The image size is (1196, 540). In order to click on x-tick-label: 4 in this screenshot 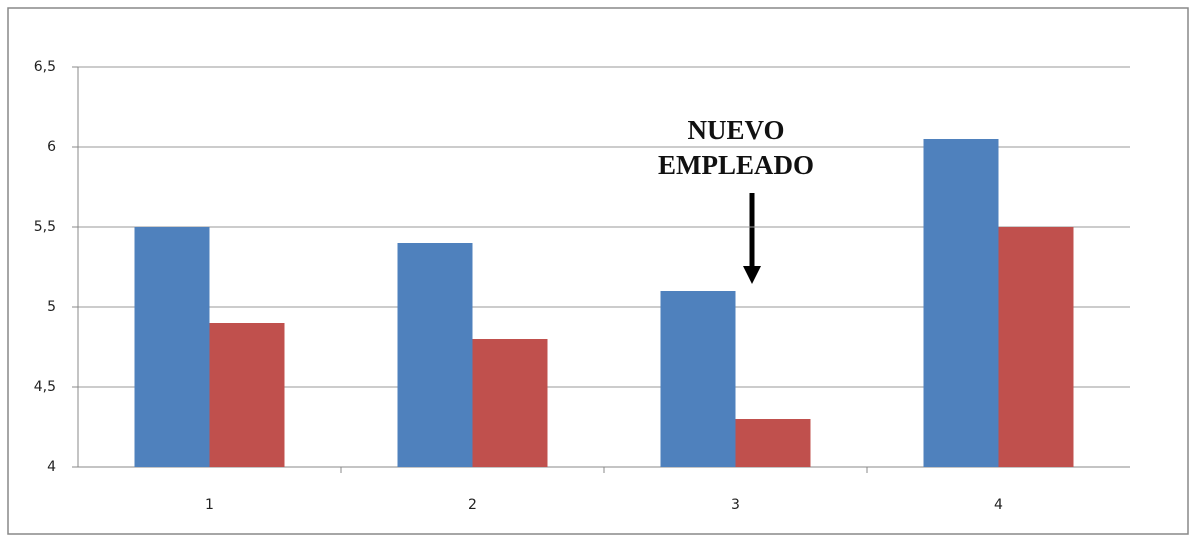, I will do `click(998, 505)`.